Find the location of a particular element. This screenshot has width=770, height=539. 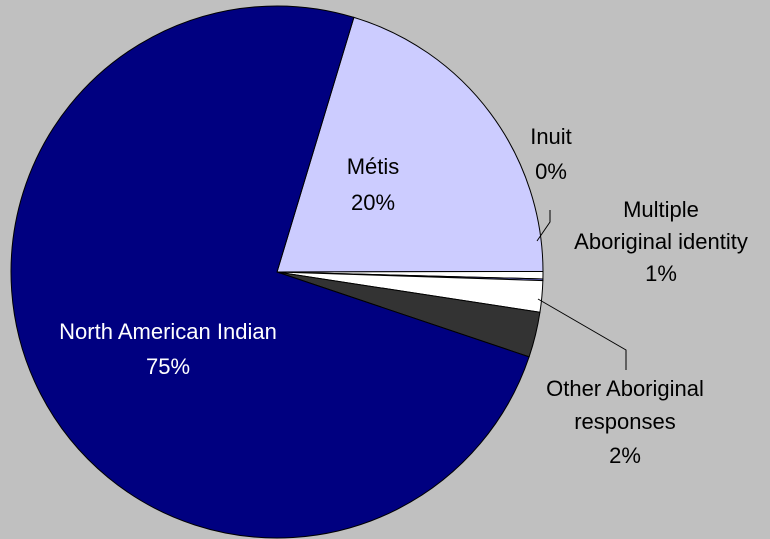

slice-label-inuit: Inuit is located at coordinates (551, 136).